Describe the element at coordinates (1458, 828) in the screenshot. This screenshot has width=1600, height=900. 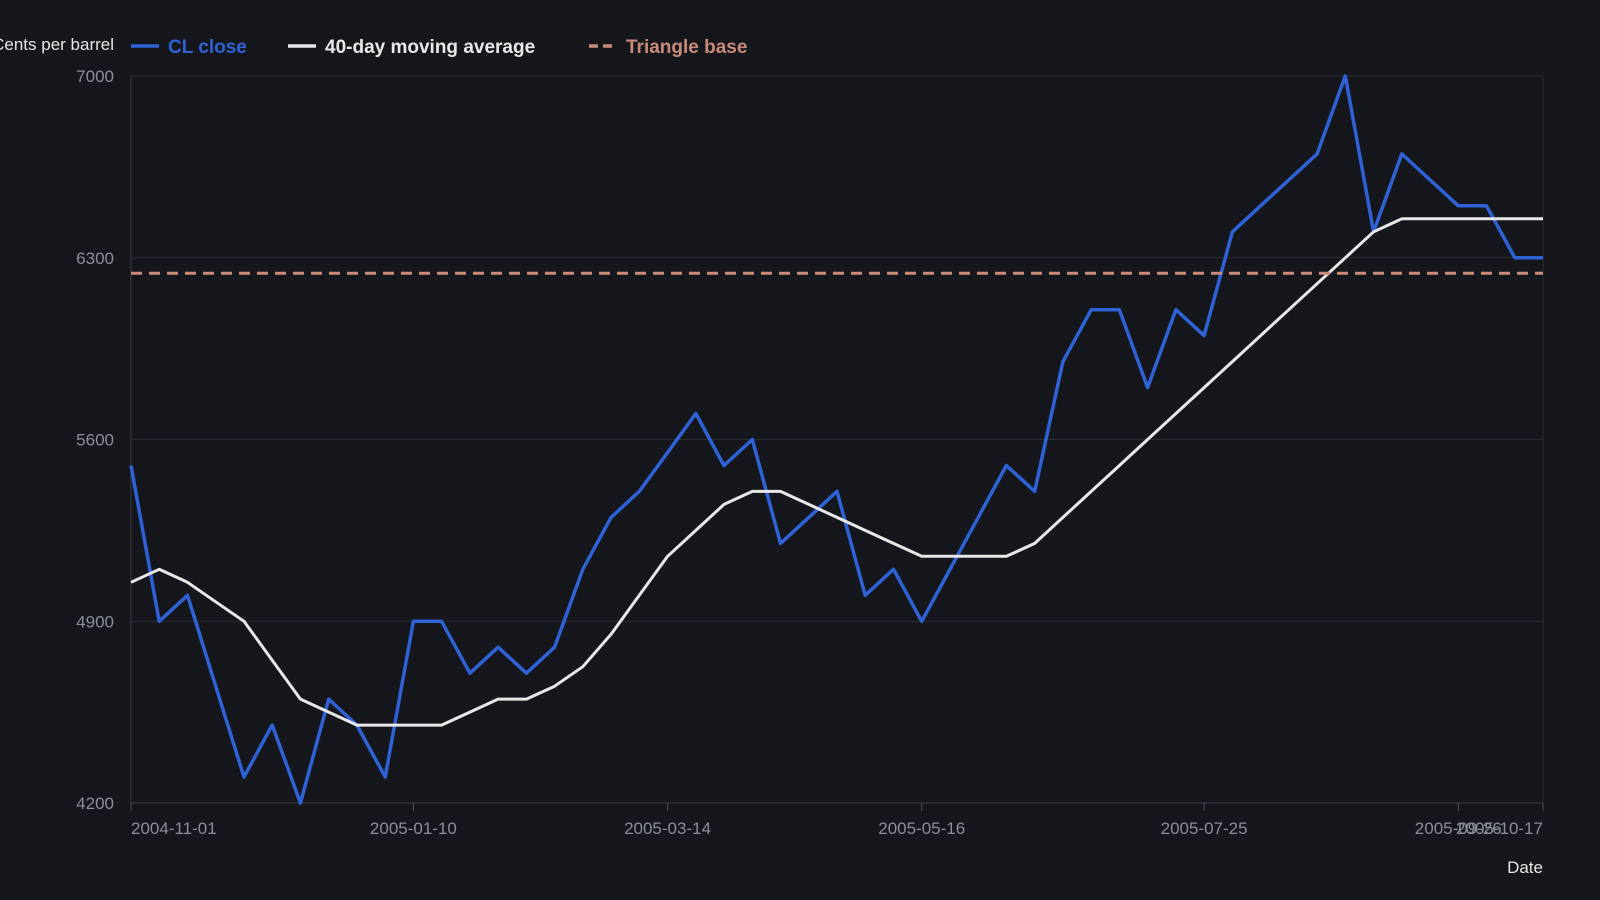
I see `x-tick-label: 2005-09-26` at that location.